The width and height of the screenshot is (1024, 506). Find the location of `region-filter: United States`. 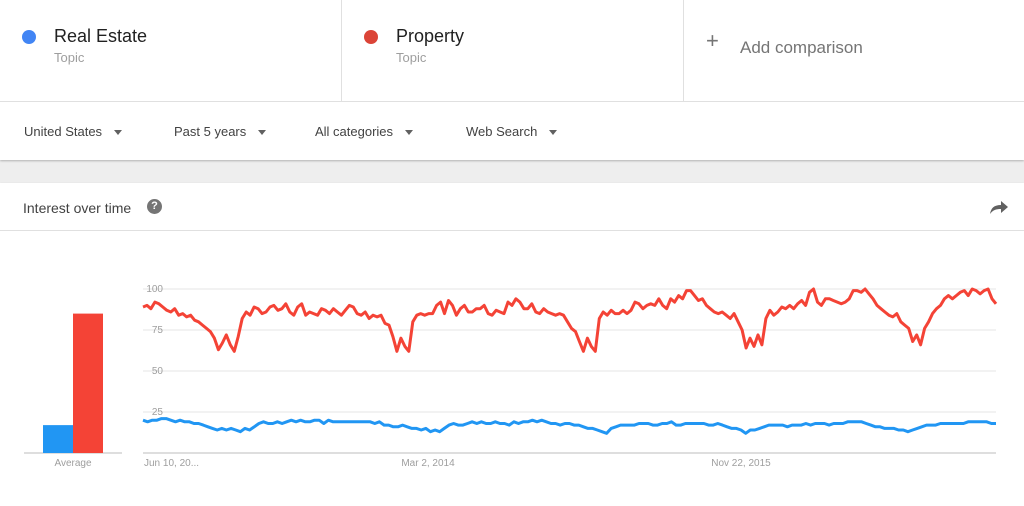

region-filter: United States is located at coordinates (73, 131).